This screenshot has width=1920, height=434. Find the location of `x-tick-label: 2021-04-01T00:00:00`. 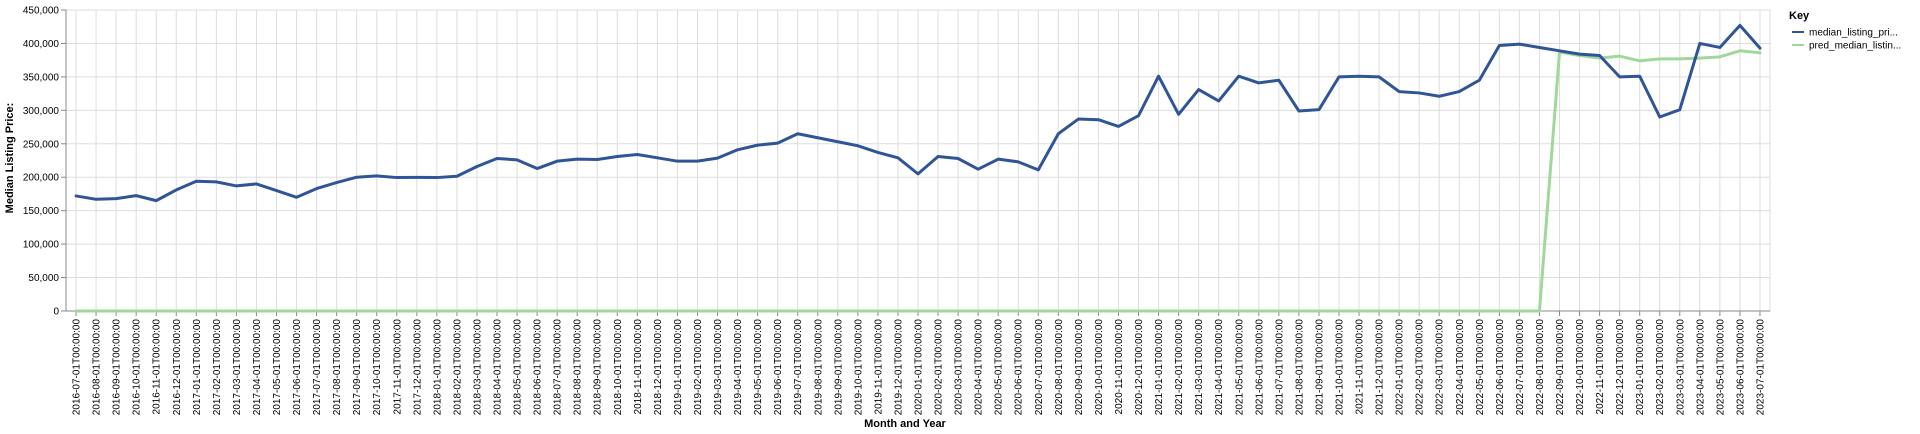

x-tick-label: 2021-04-01T00:00:00 is located at coordinates (1219, 367).